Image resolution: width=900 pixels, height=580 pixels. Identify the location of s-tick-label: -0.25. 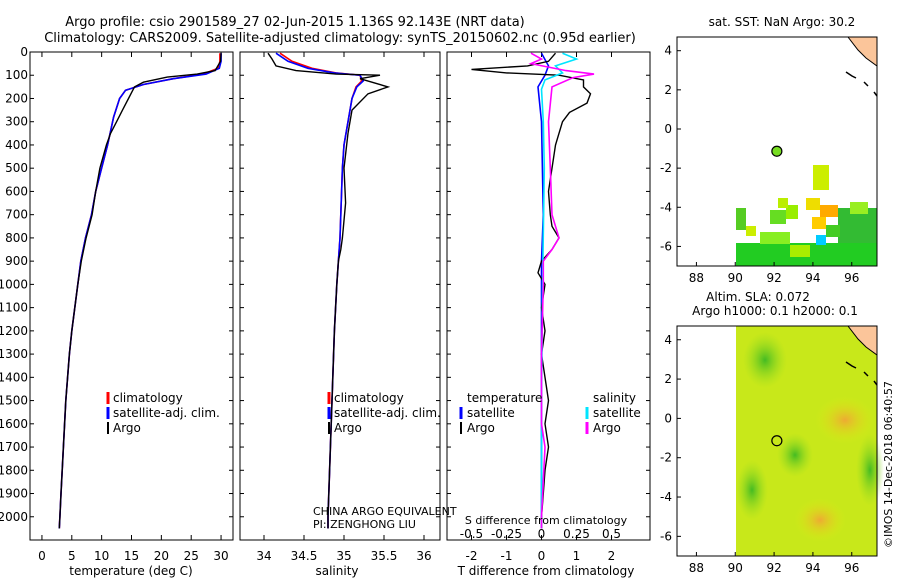
(506, 534).